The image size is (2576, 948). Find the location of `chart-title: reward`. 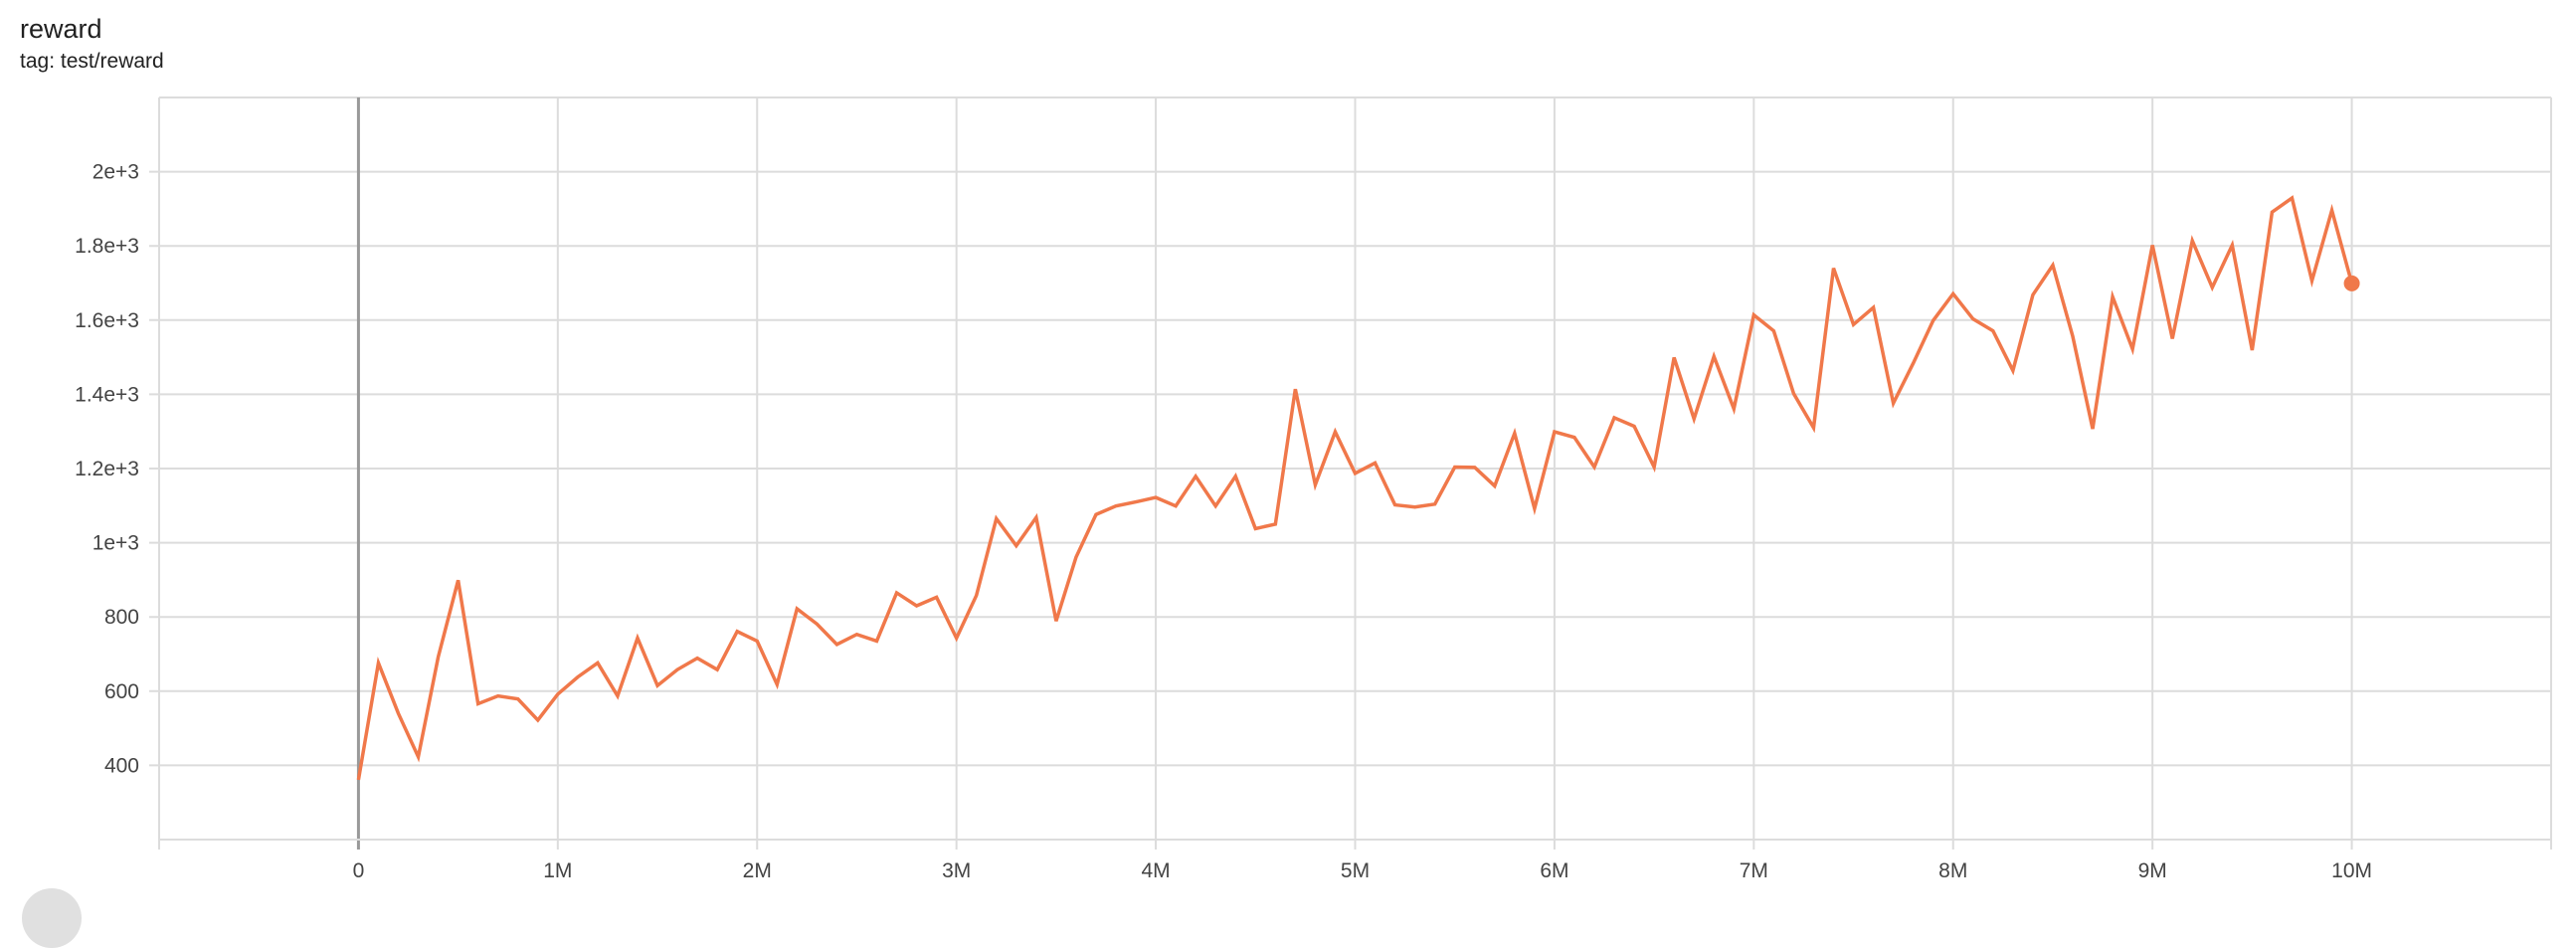

chart-title: reward is located at coordinates (61, 29).